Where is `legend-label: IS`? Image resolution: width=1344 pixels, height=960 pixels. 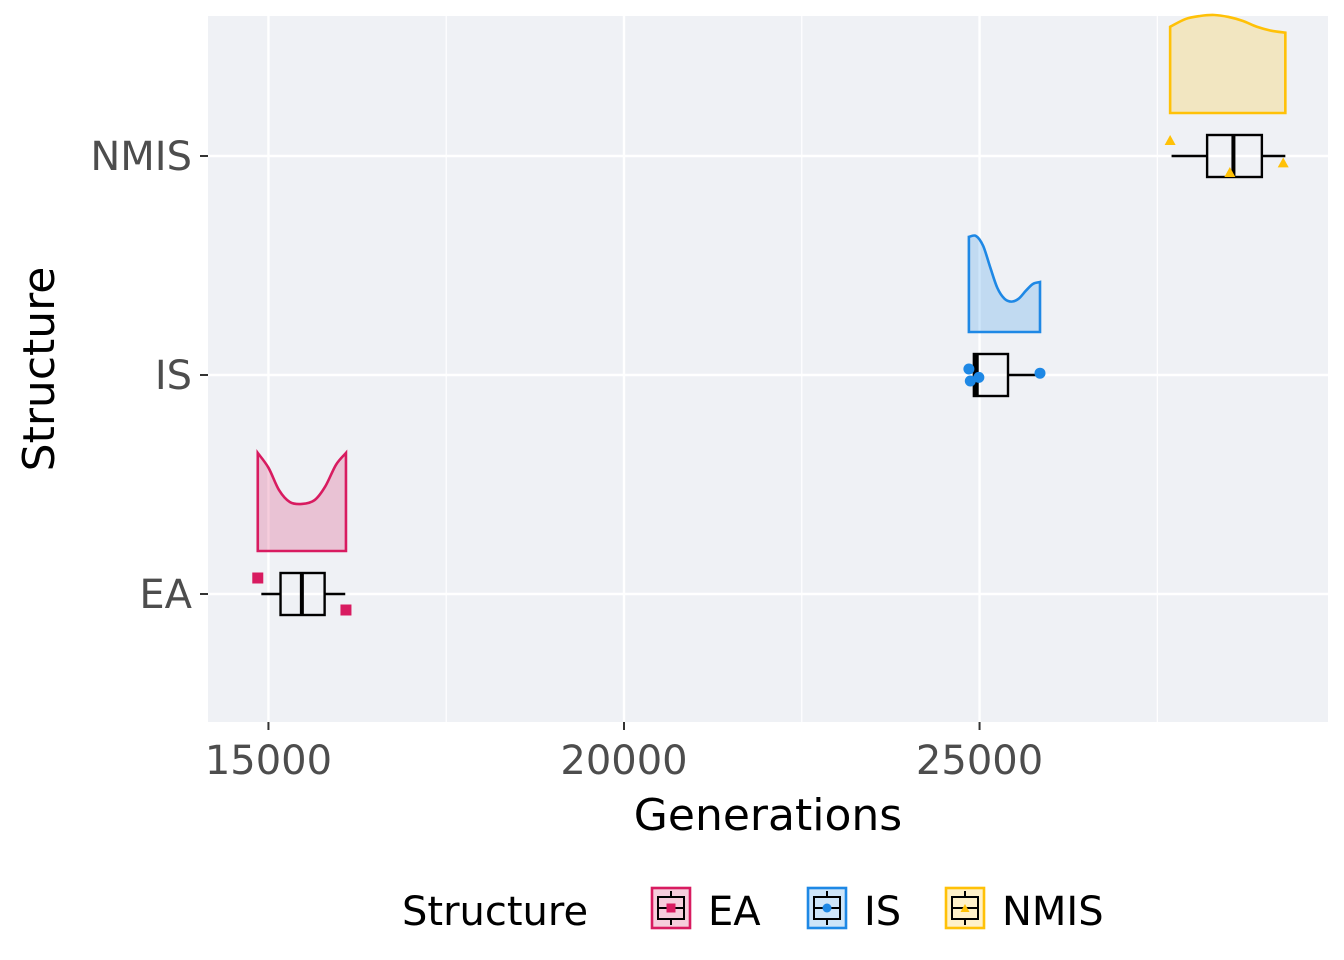
legend-label: IS is located at coordinates (882, 912).